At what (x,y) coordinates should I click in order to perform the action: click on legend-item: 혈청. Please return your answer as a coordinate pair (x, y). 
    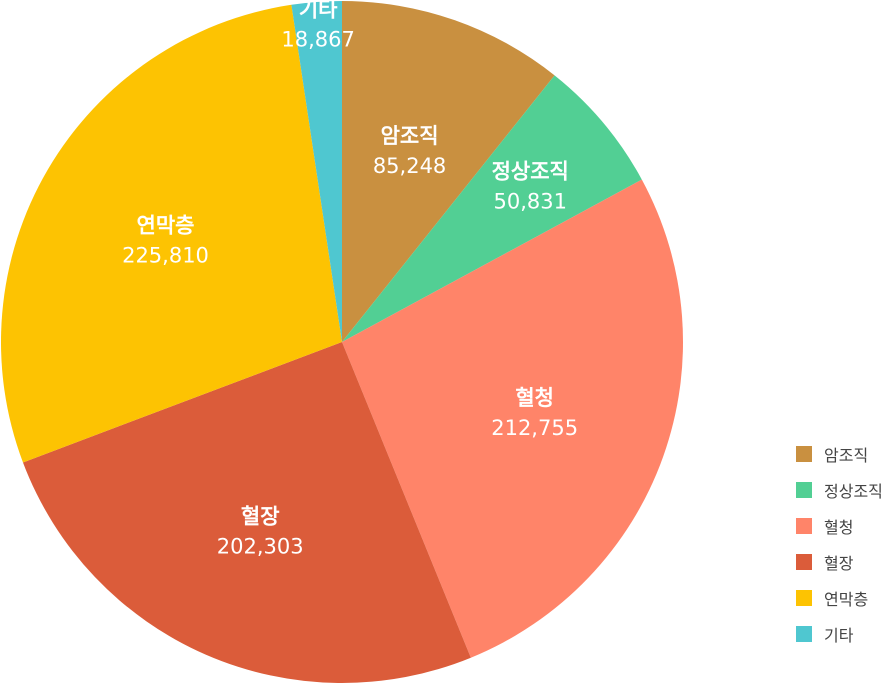
    Looking at the image, I should click on (839, 526).